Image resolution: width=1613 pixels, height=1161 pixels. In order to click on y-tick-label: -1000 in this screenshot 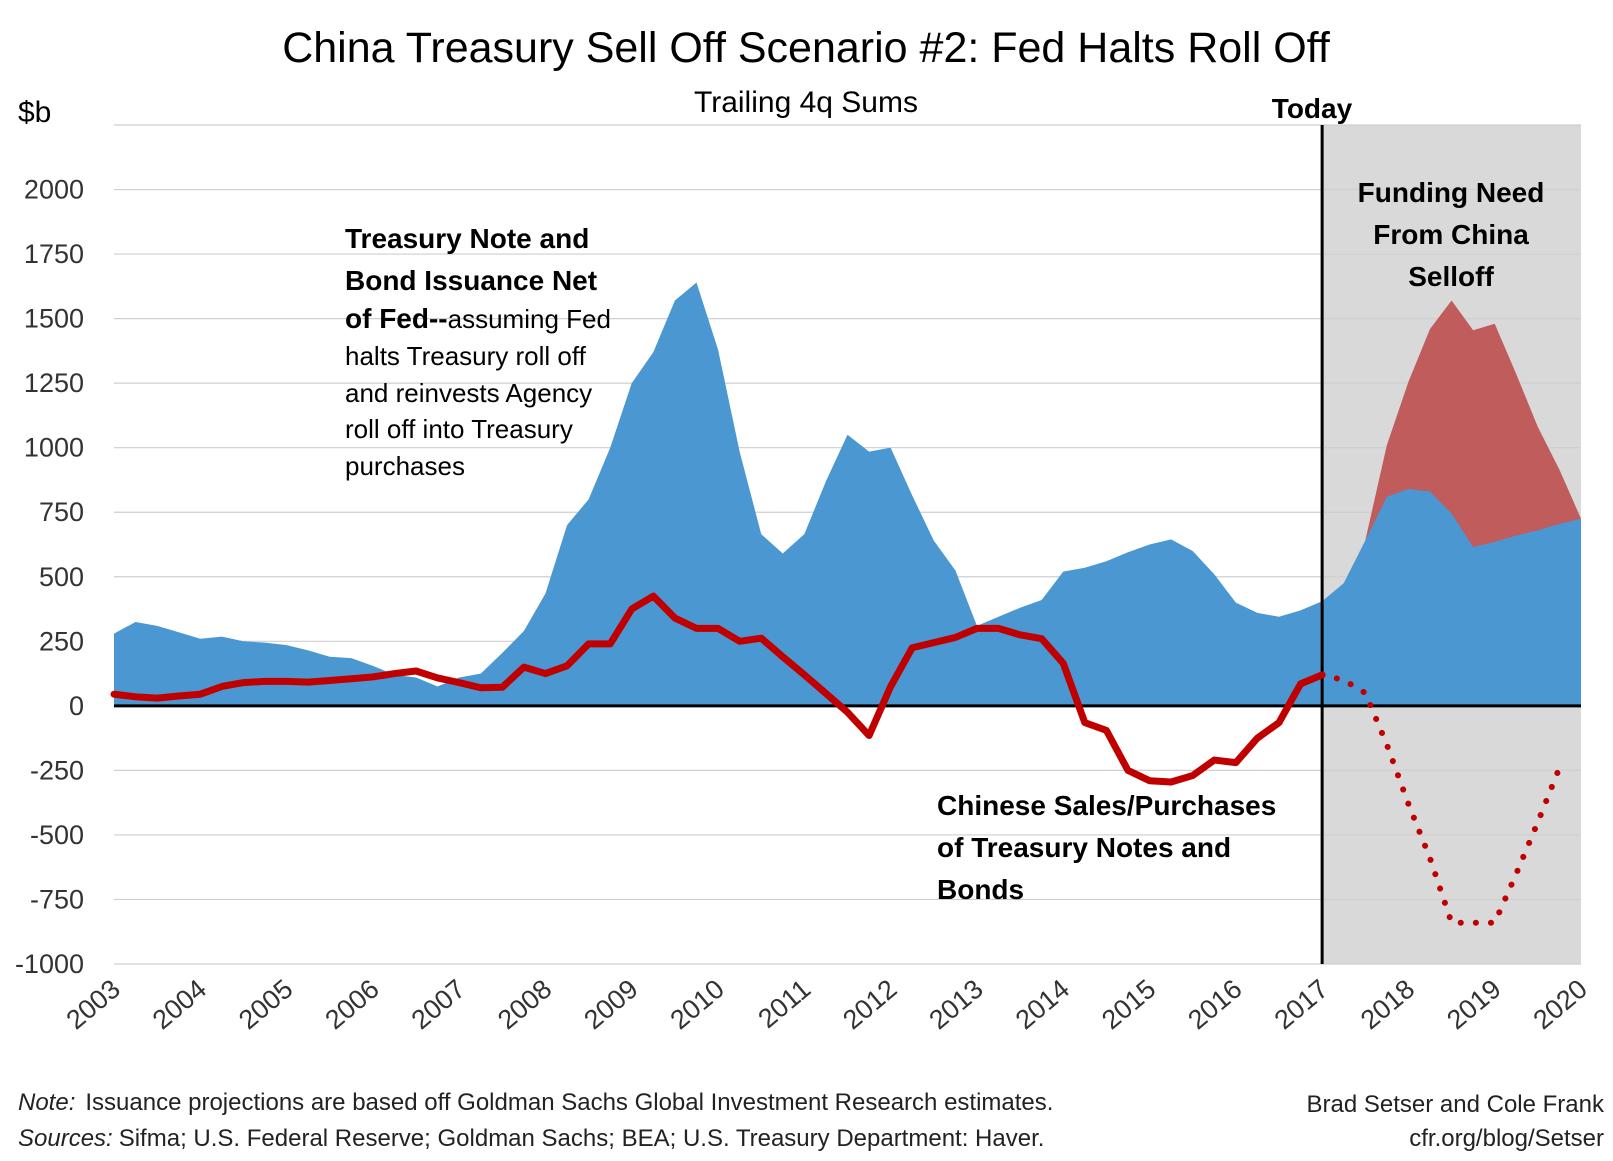, I will do `click(49, 964)`.